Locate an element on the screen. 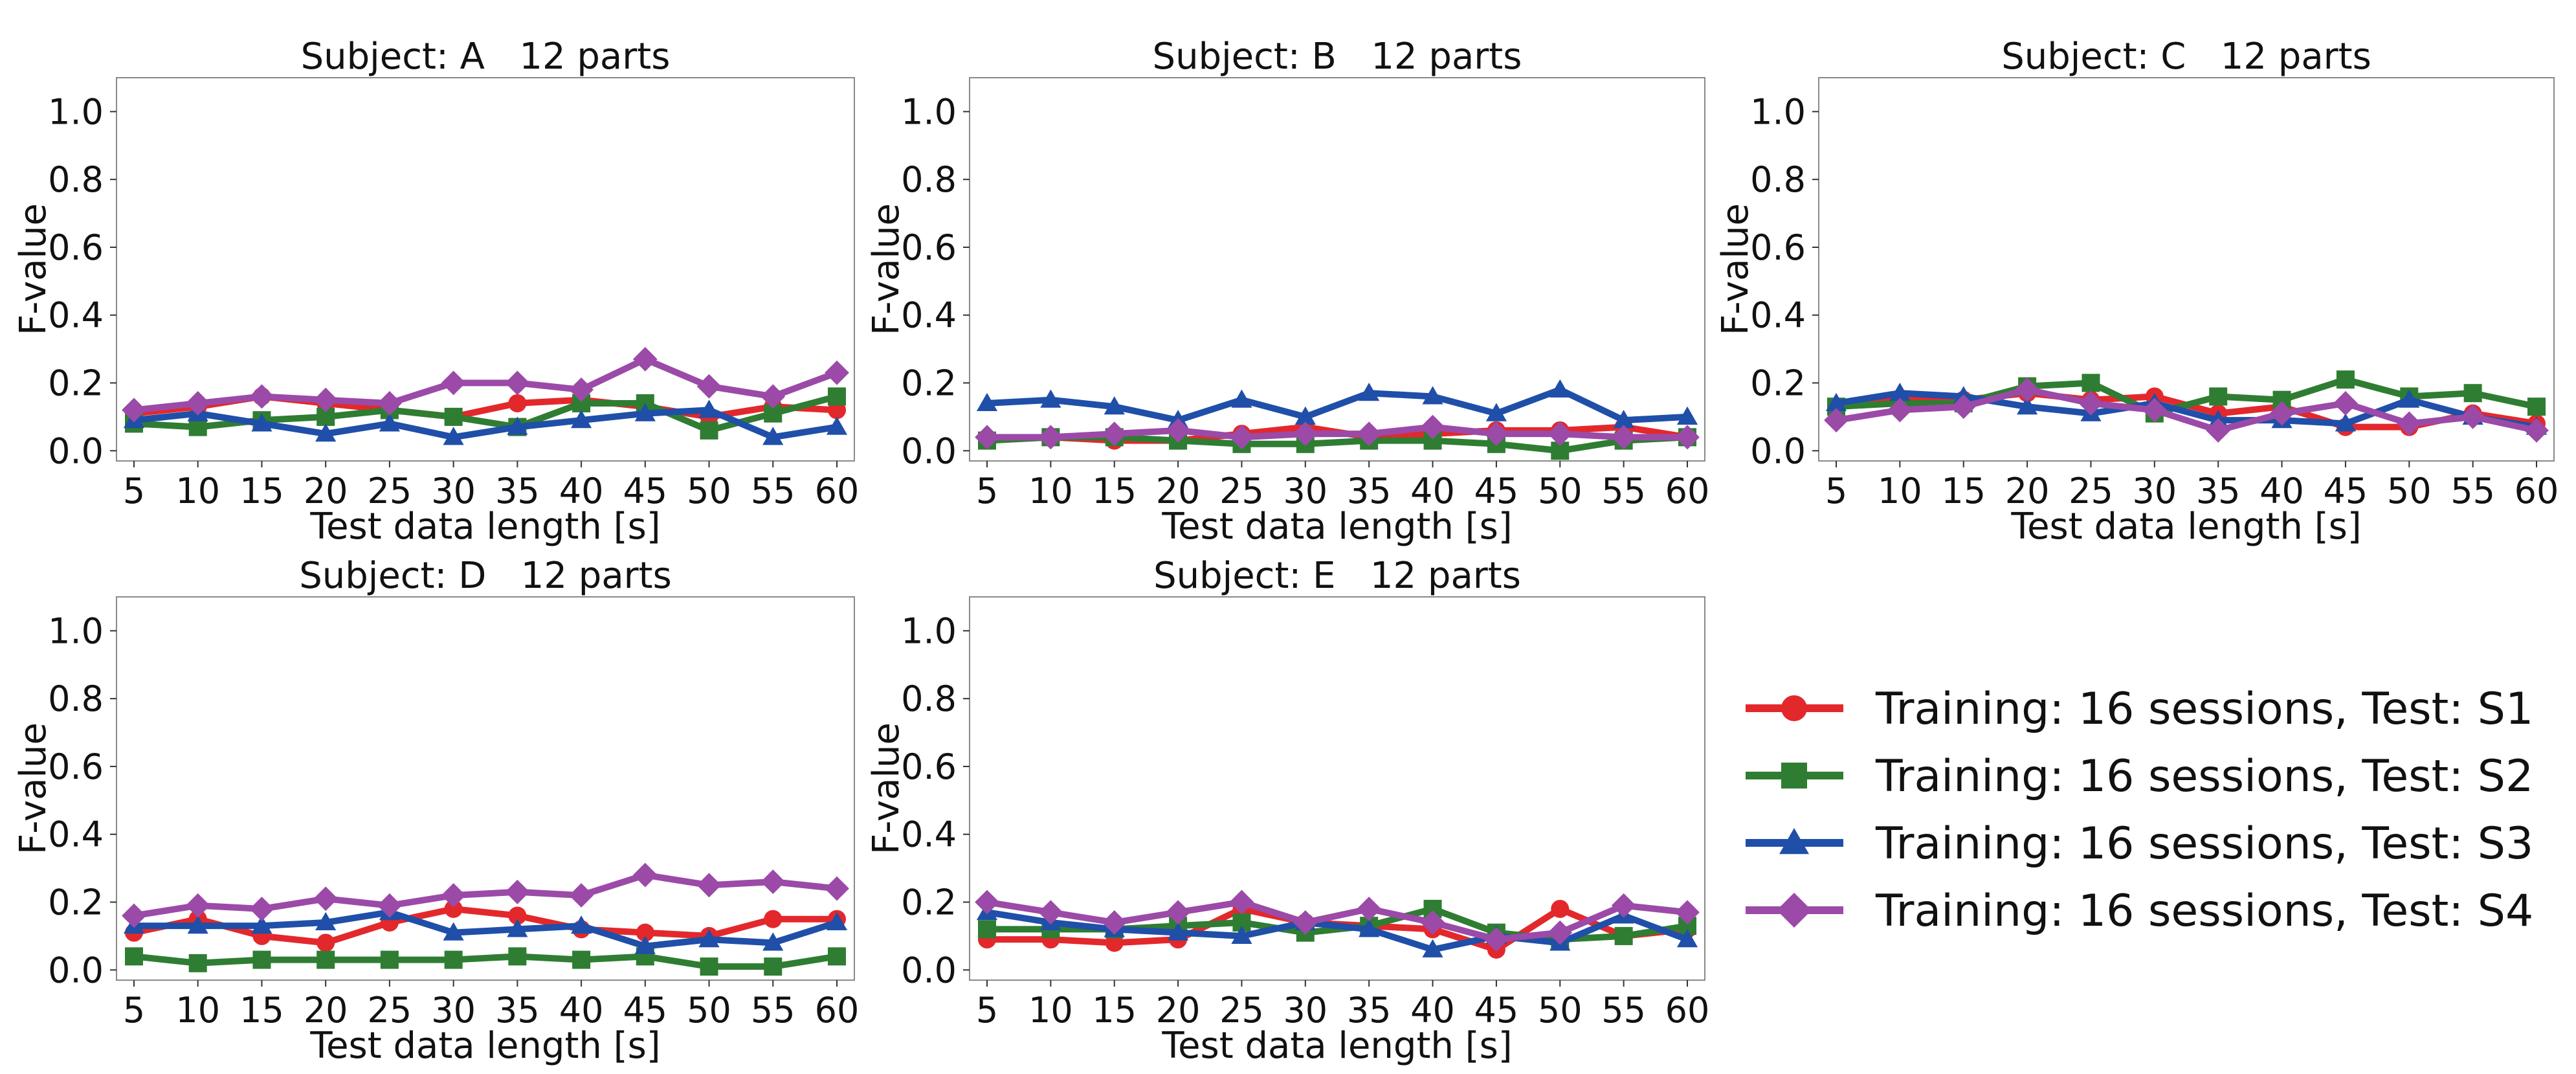  series-s2 is located at coordinates (485, 962).